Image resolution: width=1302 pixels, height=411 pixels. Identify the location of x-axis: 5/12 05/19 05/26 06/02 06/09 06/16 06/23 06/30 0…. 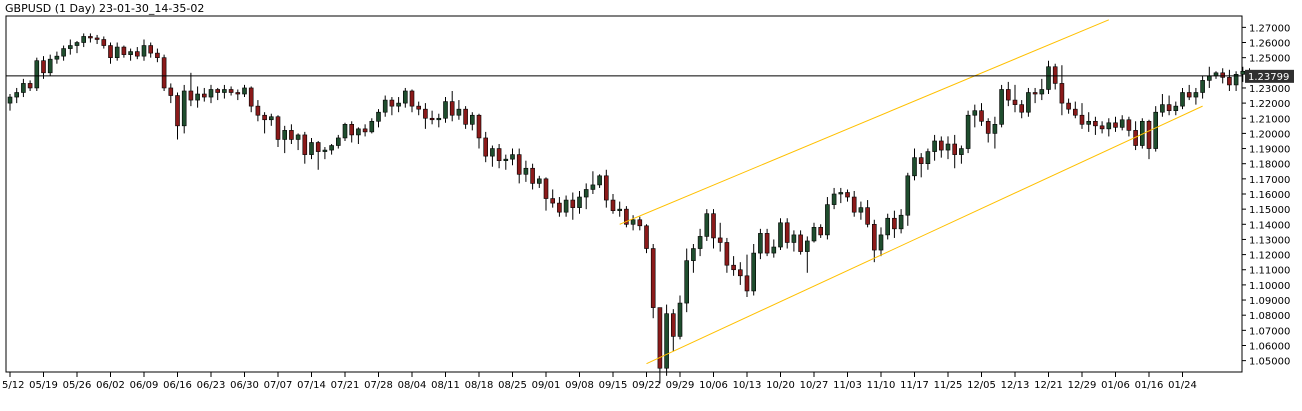
(599, 381).